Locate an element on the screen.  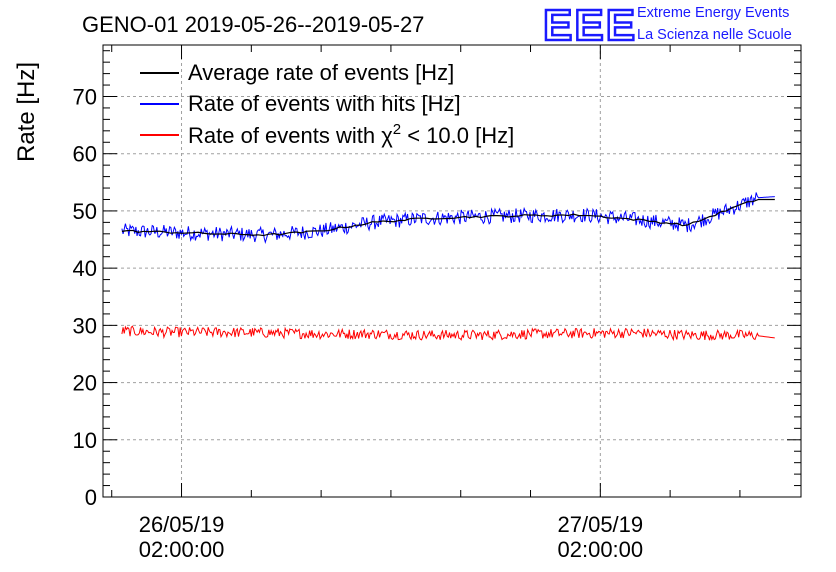
y-tick-label-10: 10 is located at coordinates (85, 440).